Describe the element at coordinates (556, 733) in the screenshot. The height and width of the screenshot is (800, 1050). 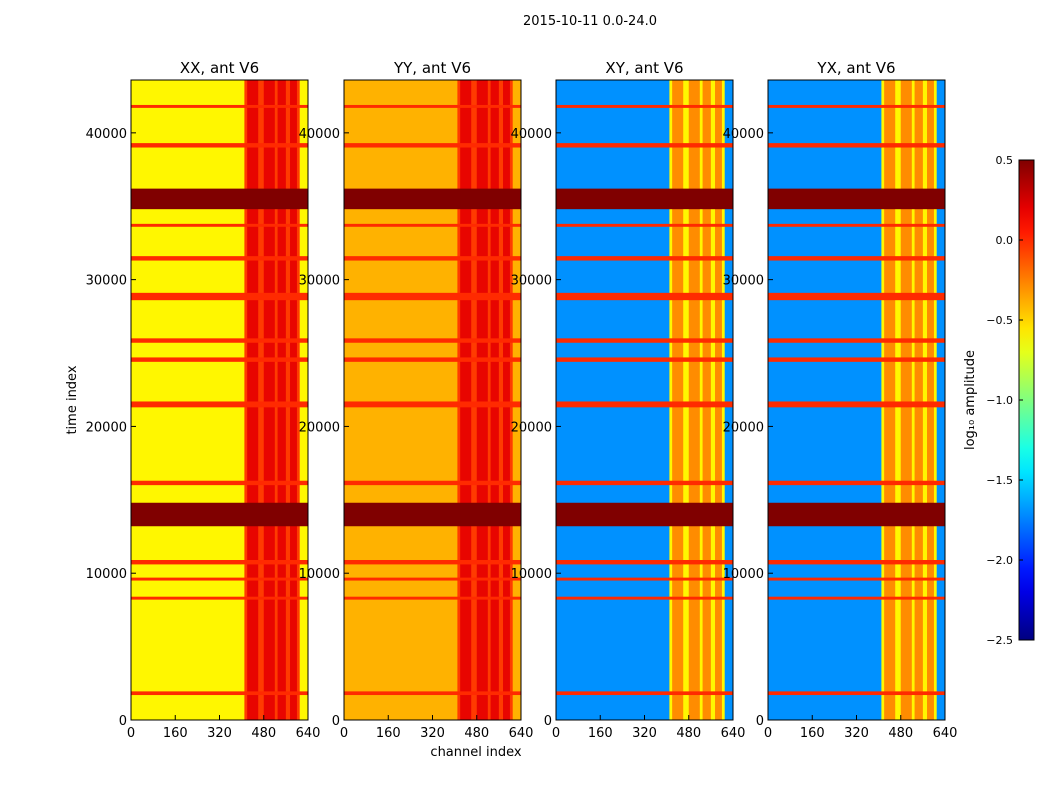
I see `panel-2-xtick-label-0: 0` at that location.